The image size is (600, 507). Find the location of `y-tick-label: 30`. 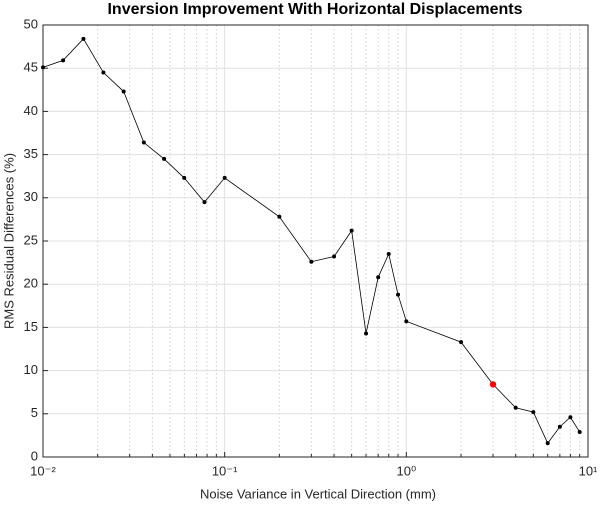

y-tick-label: 30 is located at coordinates (31, 196).